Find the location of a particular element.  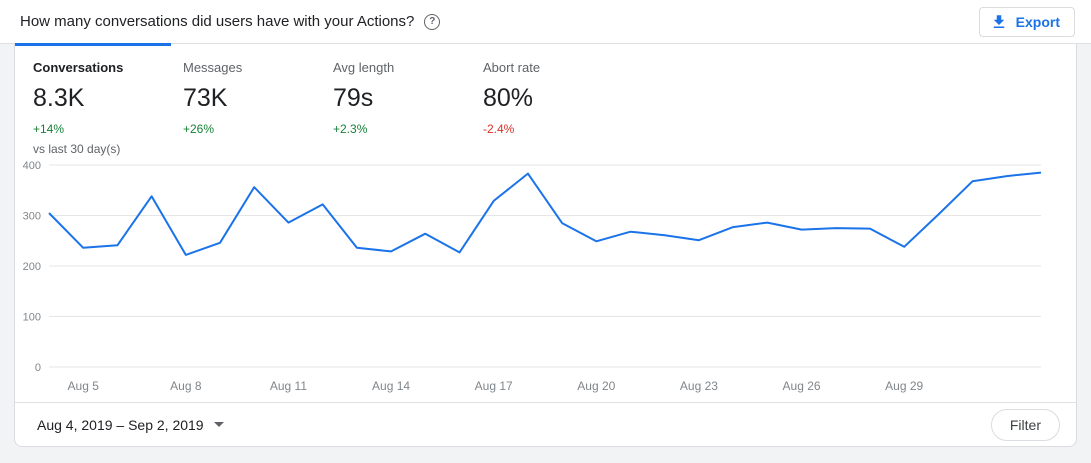

y-tick-label: 100 is located at coordinates (32, 318).